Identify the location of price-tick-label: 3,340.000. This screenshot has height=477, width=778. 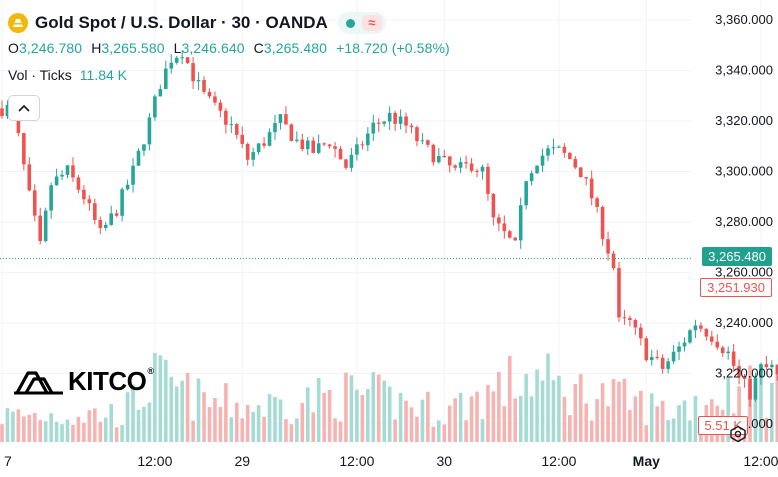
(744, 70).